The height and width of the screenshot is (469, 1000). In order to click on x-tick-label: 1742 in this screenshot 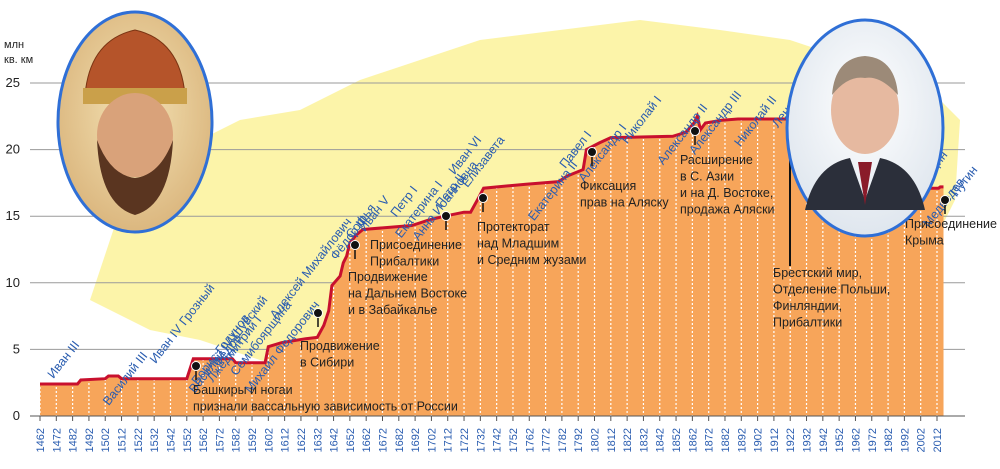, I will do `click(498, 440)`.